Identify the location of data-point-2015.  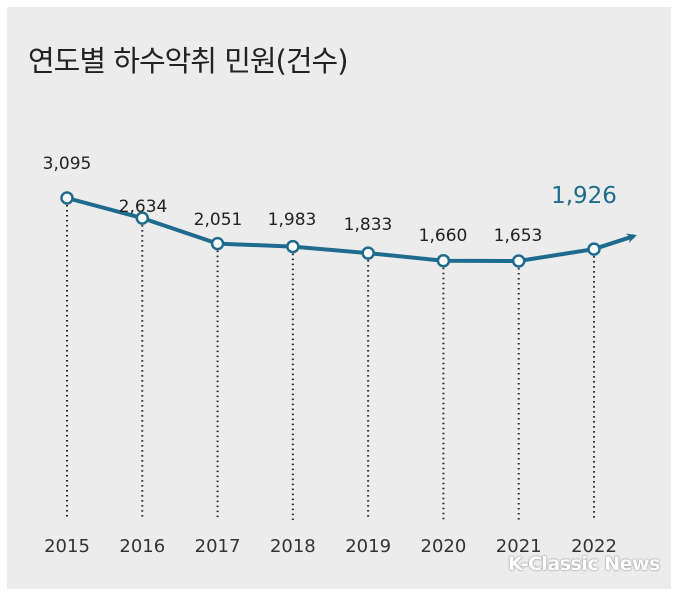
(67, 198).